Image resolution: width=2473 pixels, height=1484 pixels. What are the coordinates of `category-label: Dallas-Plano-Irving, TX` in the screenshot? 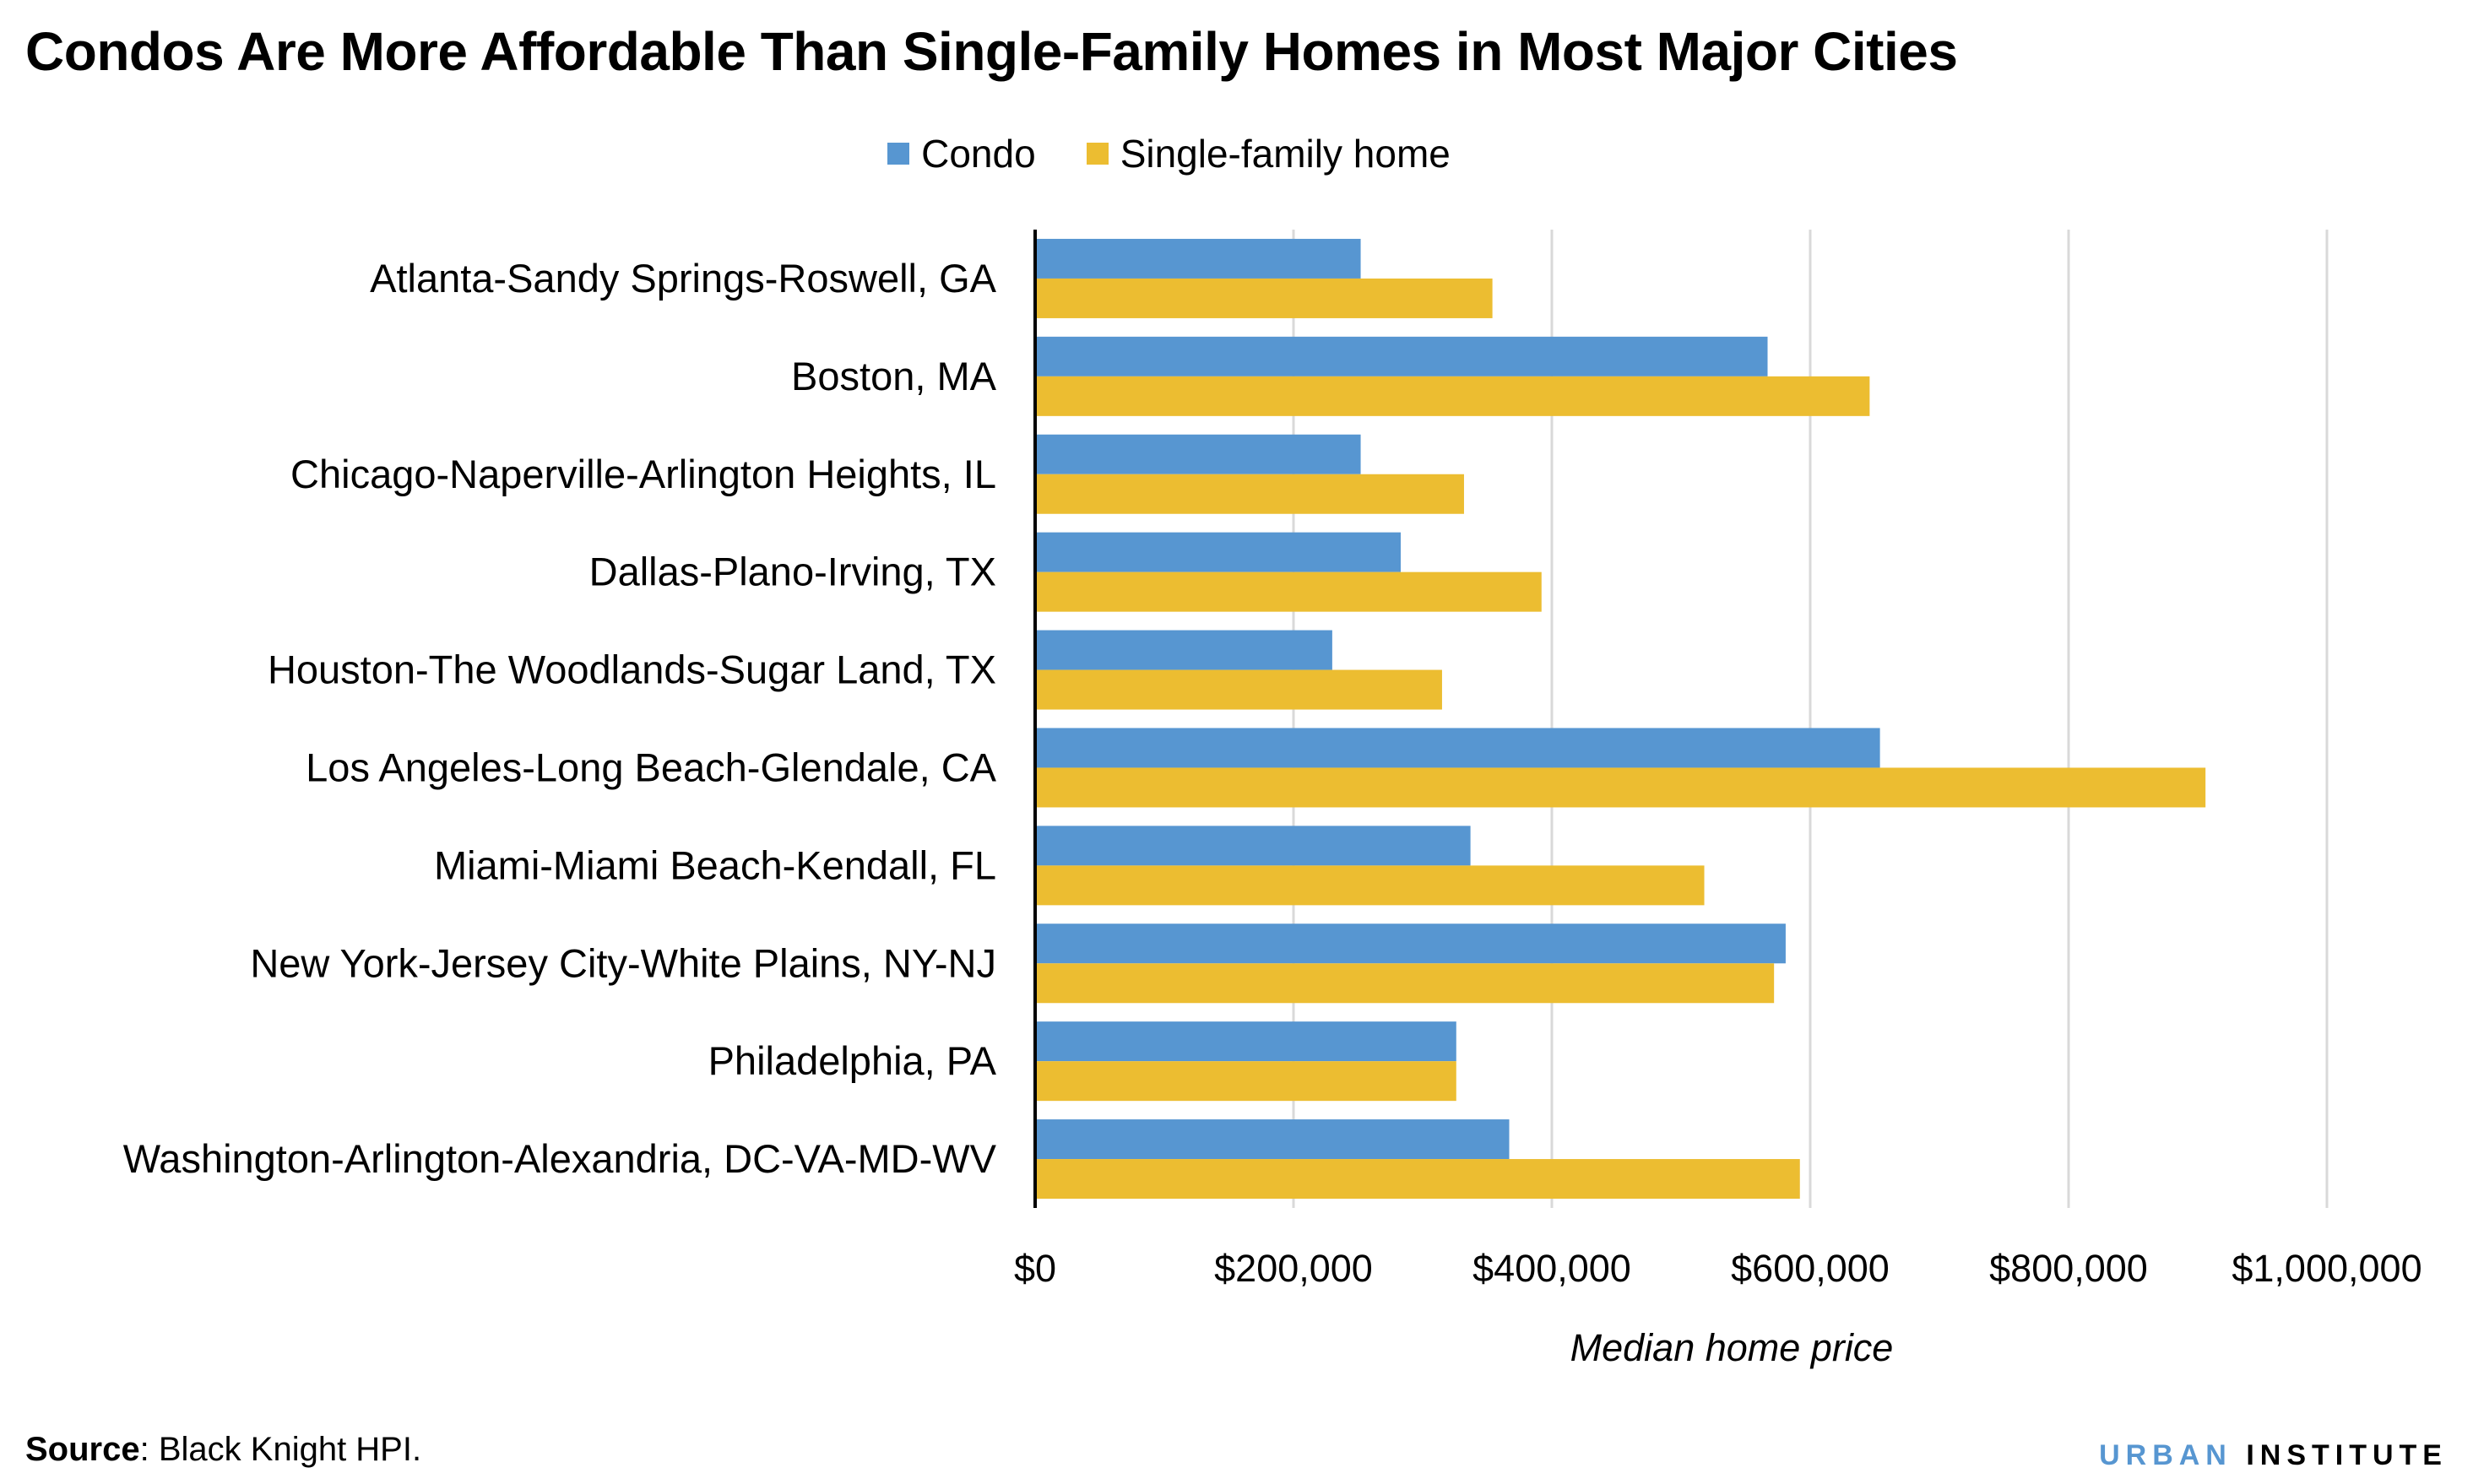 It's located at (792, 572).